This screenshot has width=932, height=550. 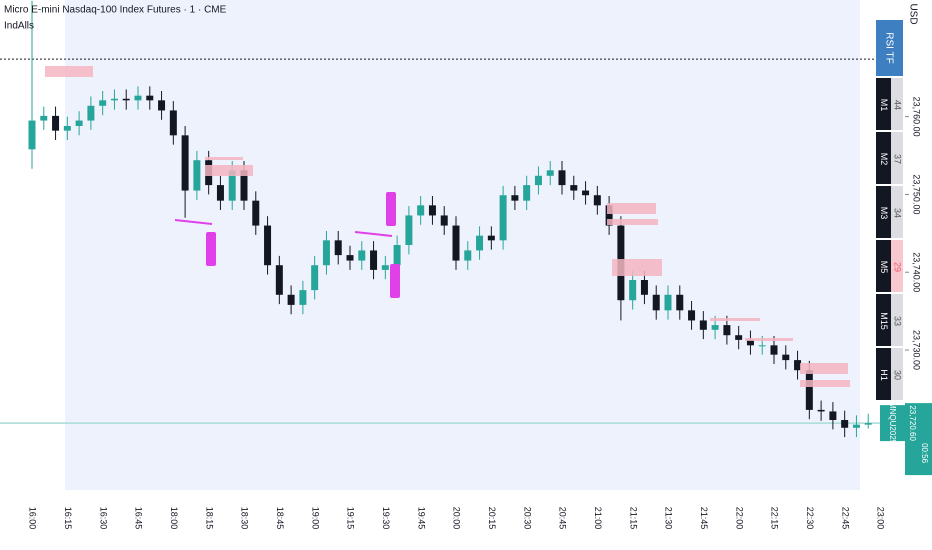 What do you see at coordinates (898, 159) in the screenshot?
I see `table-value: 37` at bounding box center [898, 159].